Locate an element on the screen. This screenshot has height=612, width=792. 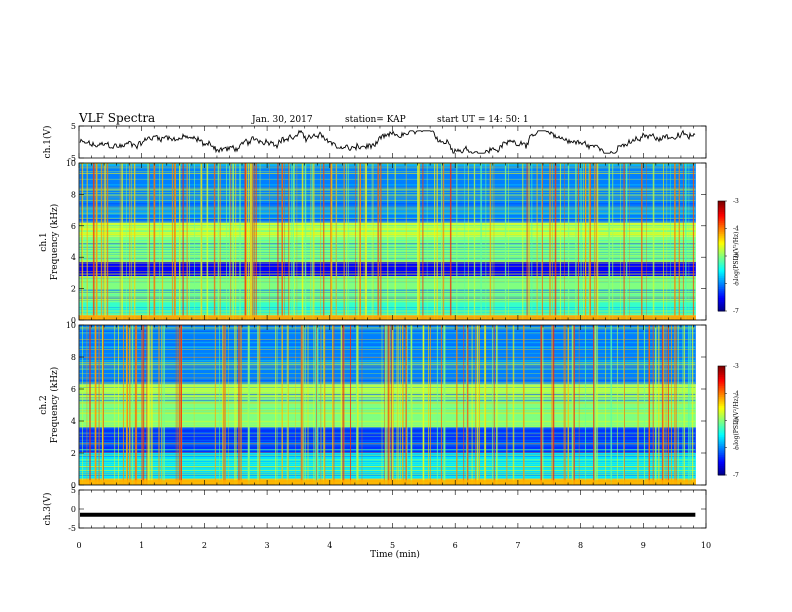
station-label: station= KAP is located at coordinates (375, 120).